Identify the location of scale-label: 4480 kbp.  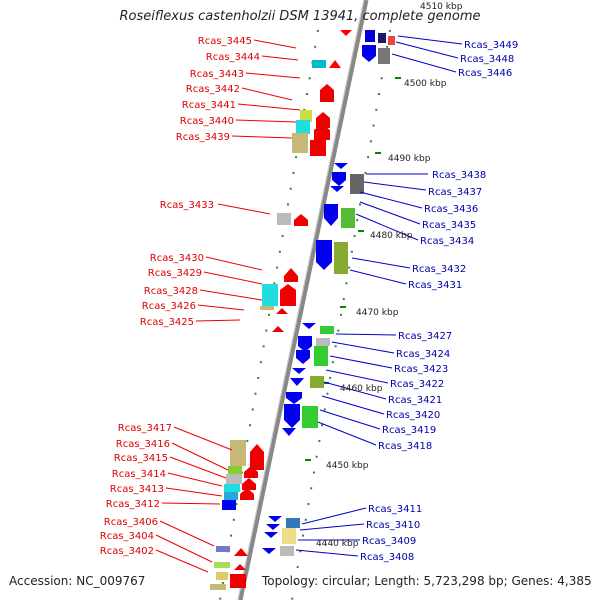
(391, 236).